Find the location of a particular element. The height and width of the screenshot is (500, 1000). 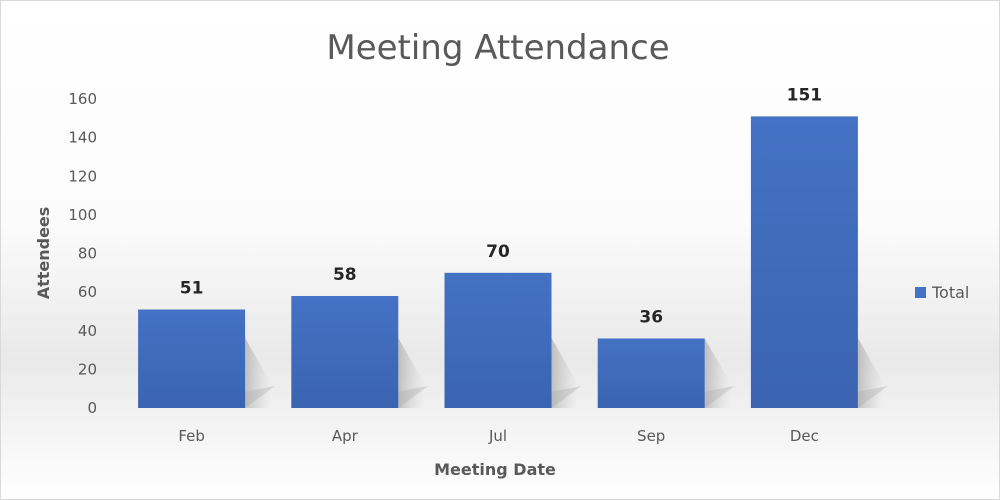

legend: Total is located at coordinates (942, 292).